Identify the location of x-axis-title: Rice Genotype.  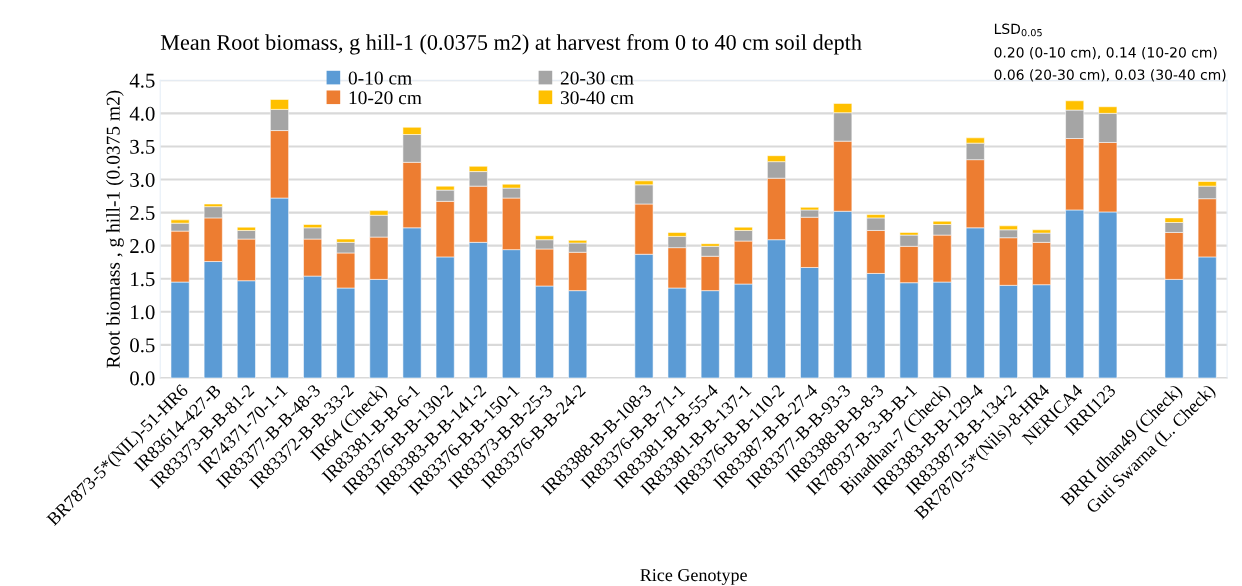
(693, 577).